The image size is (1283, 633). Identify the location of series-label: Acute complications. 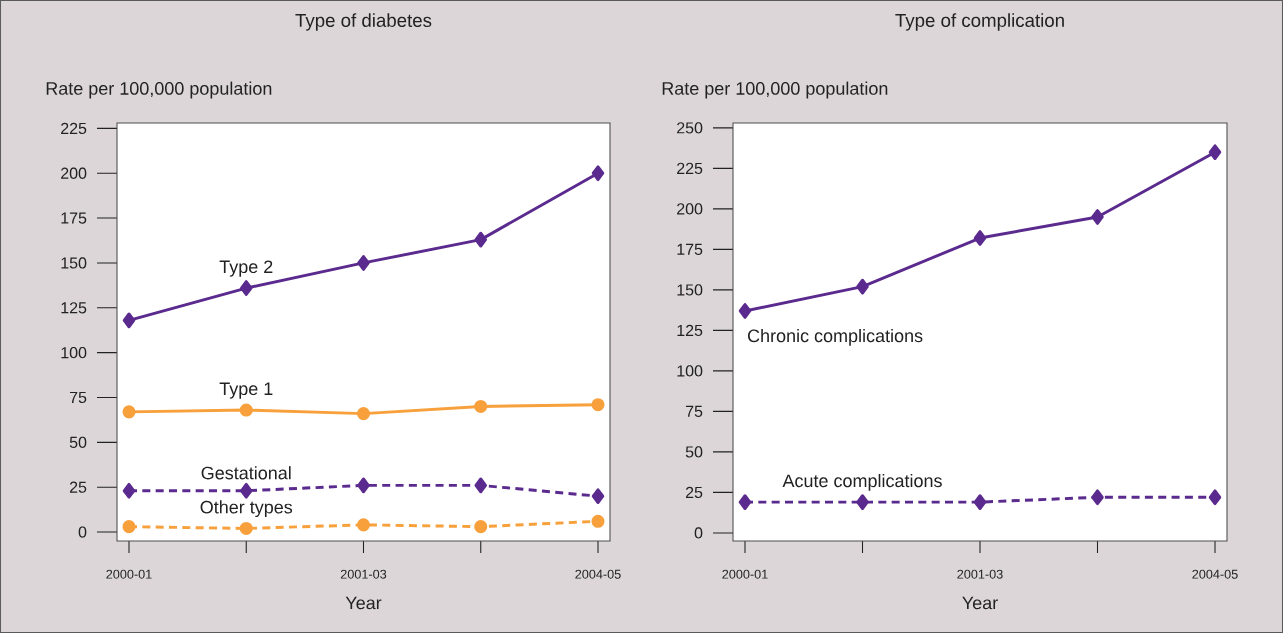
(862, 482).